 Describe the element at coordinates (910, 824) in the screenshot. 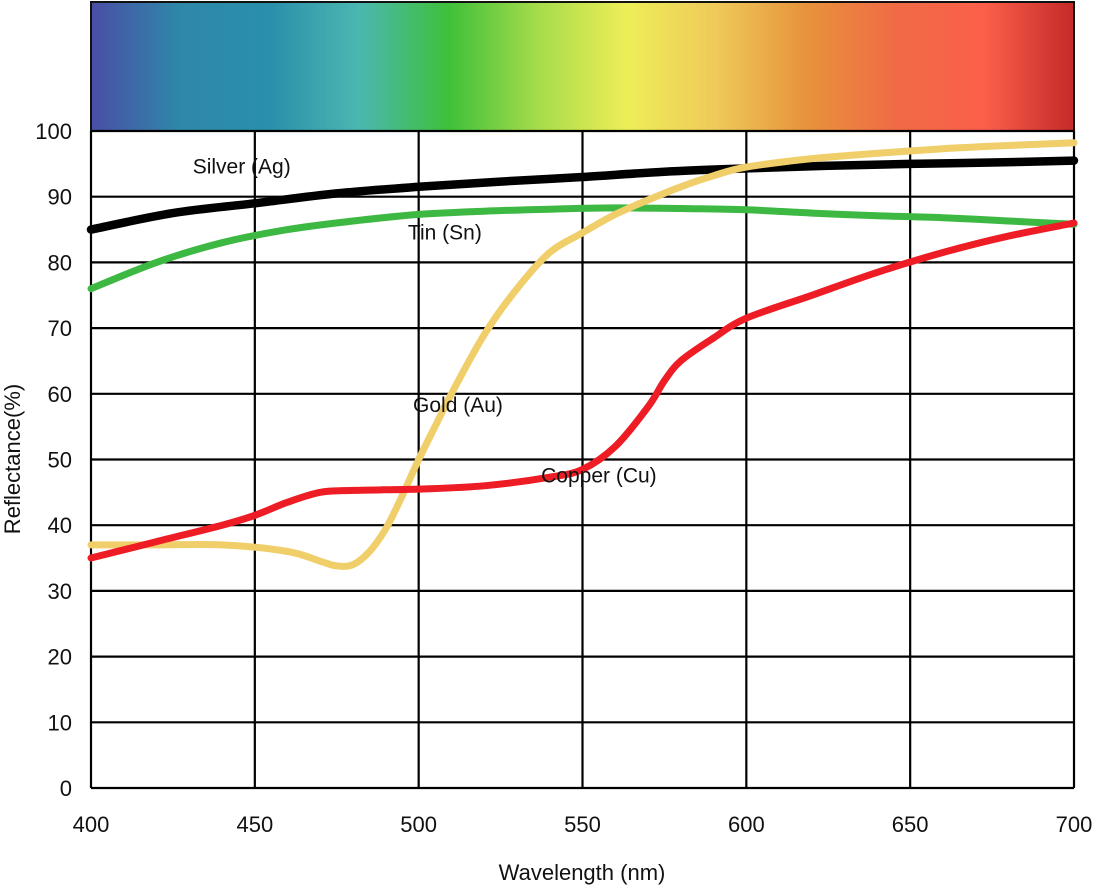

I see `x-tick-label-650: 650` at that location.